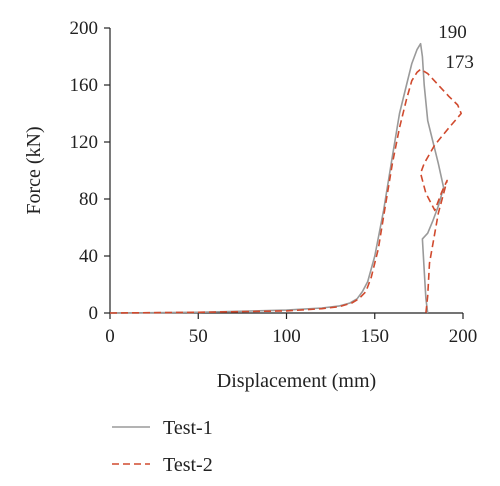  What do you see at coordinates (188, 428) in the screenshot?
I see `legend-label: Test-1` at bounding box center [188, 428].